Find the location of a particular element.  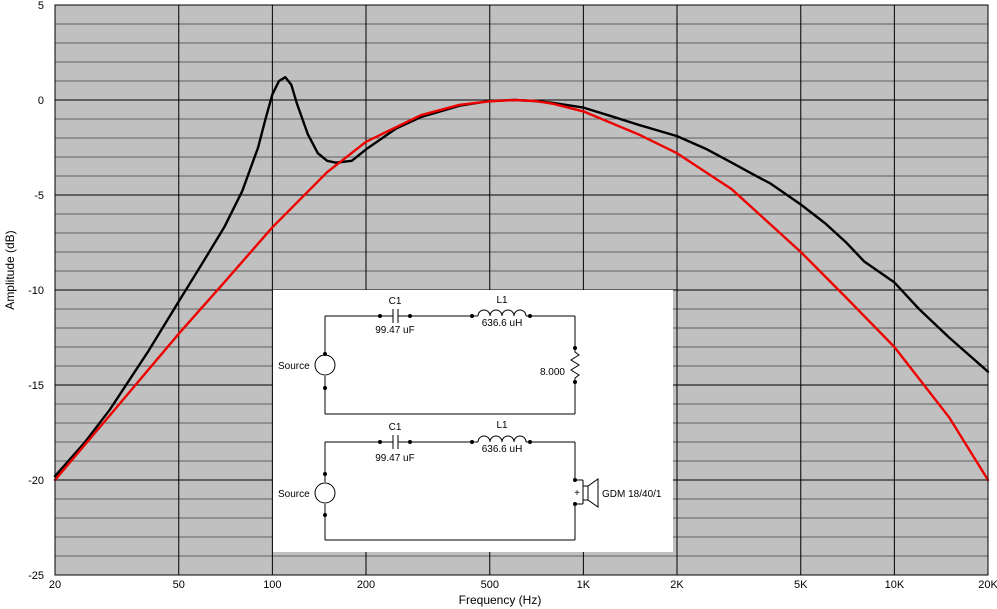

circuit-2-nodes is located at coordinates (450, 478).